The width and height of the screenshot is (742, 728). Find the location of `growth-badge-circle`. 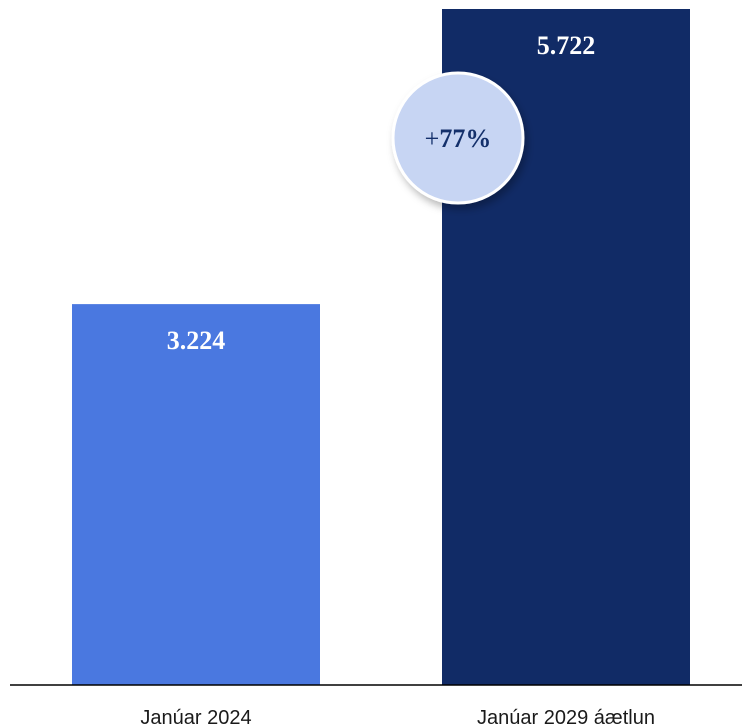

growth-badge-circle is located at coordinates (458, 138).